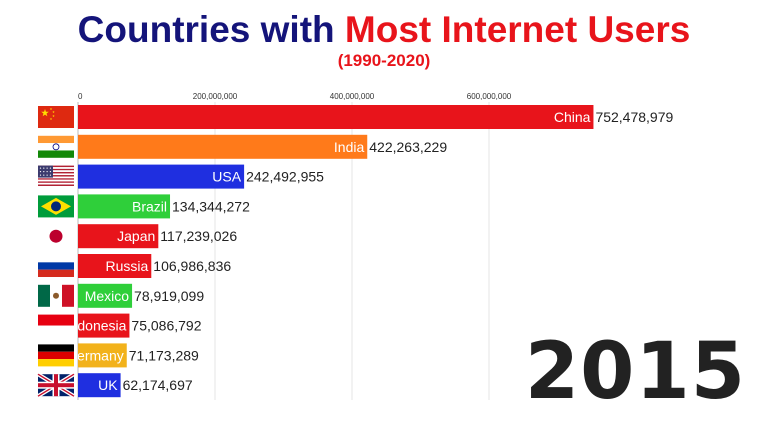 This screenshot has height=432, width=768. What do you see at coordinates (489, 96) in the screenshot?
I see `tick-label: 600,000,000` at bounding box center [489, 96].